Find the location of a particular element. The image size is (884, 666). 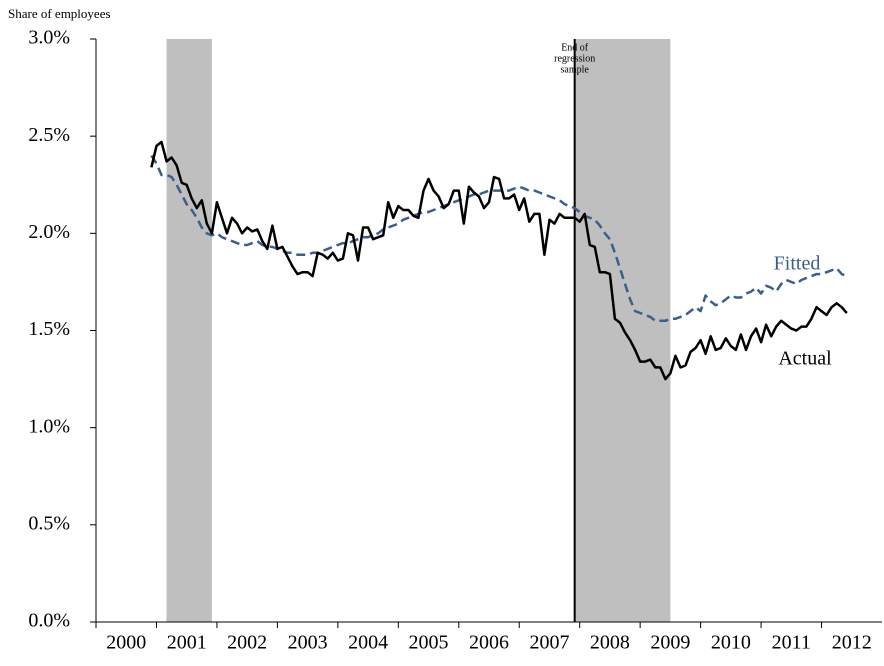

x-tick-label: 2002 is located at coordinates (247, 643).